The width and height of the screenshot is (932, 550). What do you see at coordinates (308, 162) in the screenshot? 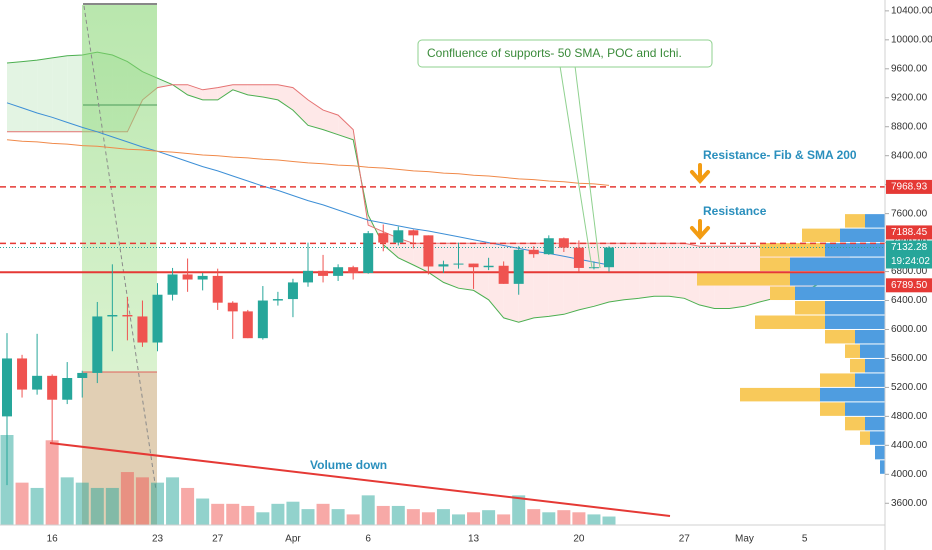
I see `moving-average` at bounding box center [308, 162].